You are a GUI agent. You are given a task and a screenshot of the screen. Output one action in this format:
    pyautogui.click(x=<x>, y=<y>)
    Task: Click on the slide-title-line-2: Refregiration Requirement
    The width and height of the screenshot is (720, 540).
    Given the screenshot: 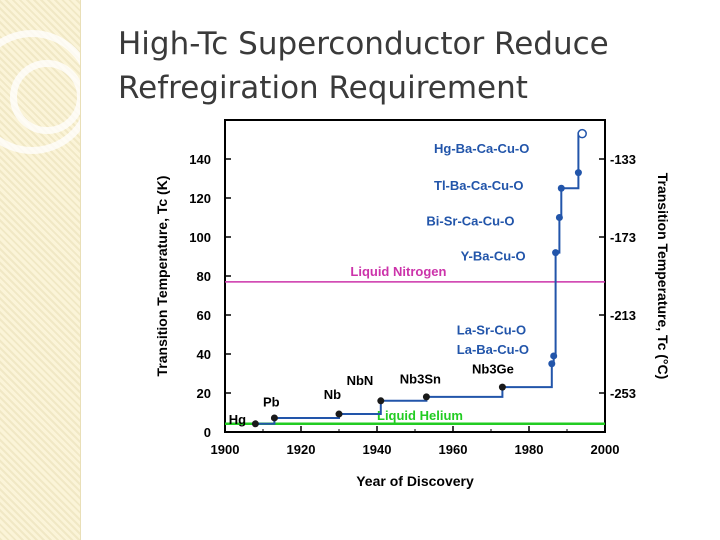 What is the action you would take?
    pyautogui.click(x=323, y=88)
    